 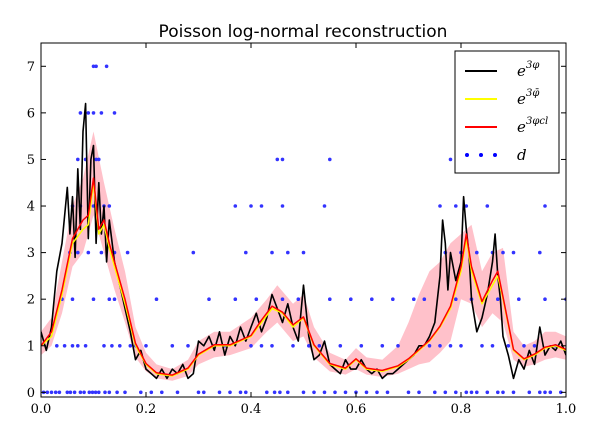 I want to click on y-tick-label: 5, so click(x=31, y=160).